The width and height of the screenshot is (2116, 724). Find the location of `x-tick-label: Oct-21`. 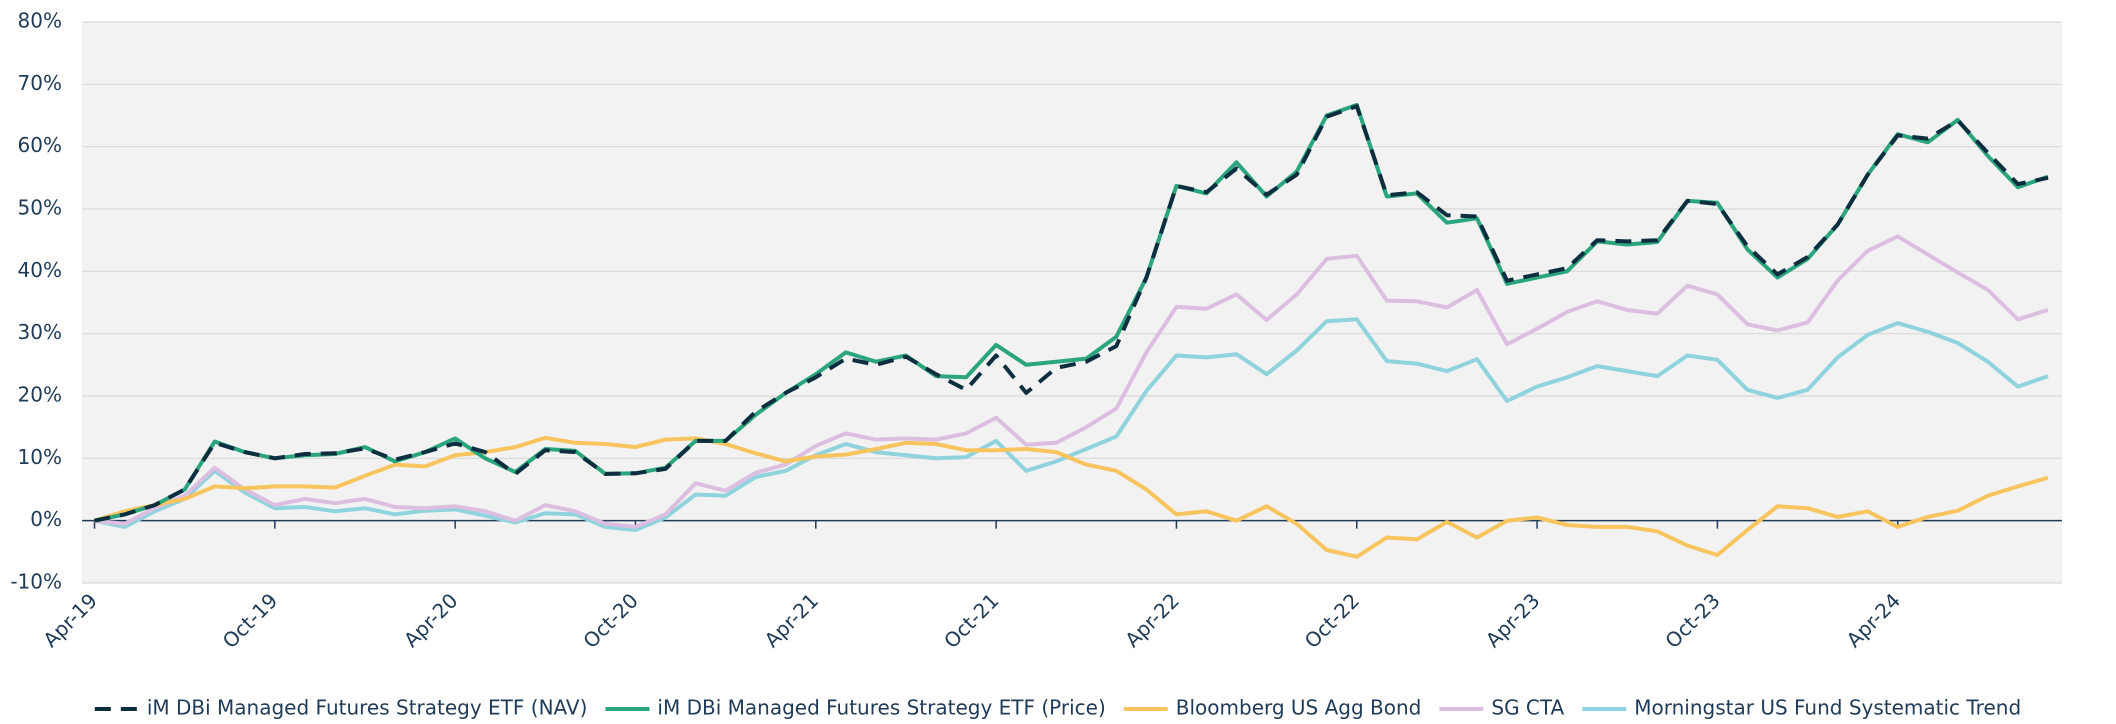

x-tick-label: Oct-21 is located at coordinates (971, 620).